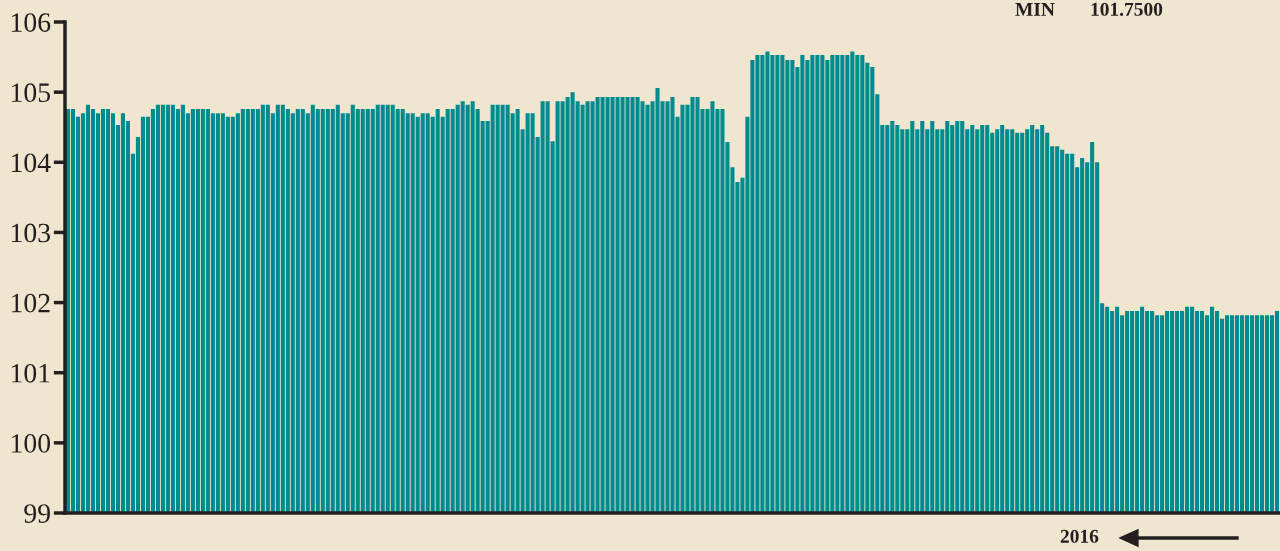 This screenshot has height=551, width=1280. What do you see at coordinates (31, 443) in the screenshot?
I see `y-tick-label: 100` at bounding box center [31, 443].